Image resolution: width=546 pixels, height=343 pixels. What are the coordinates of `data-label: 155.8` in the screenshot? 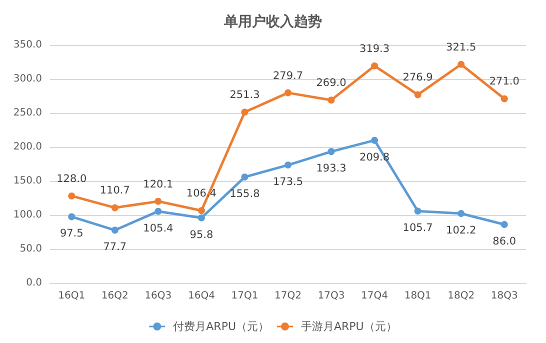 It's located at (245, 194).